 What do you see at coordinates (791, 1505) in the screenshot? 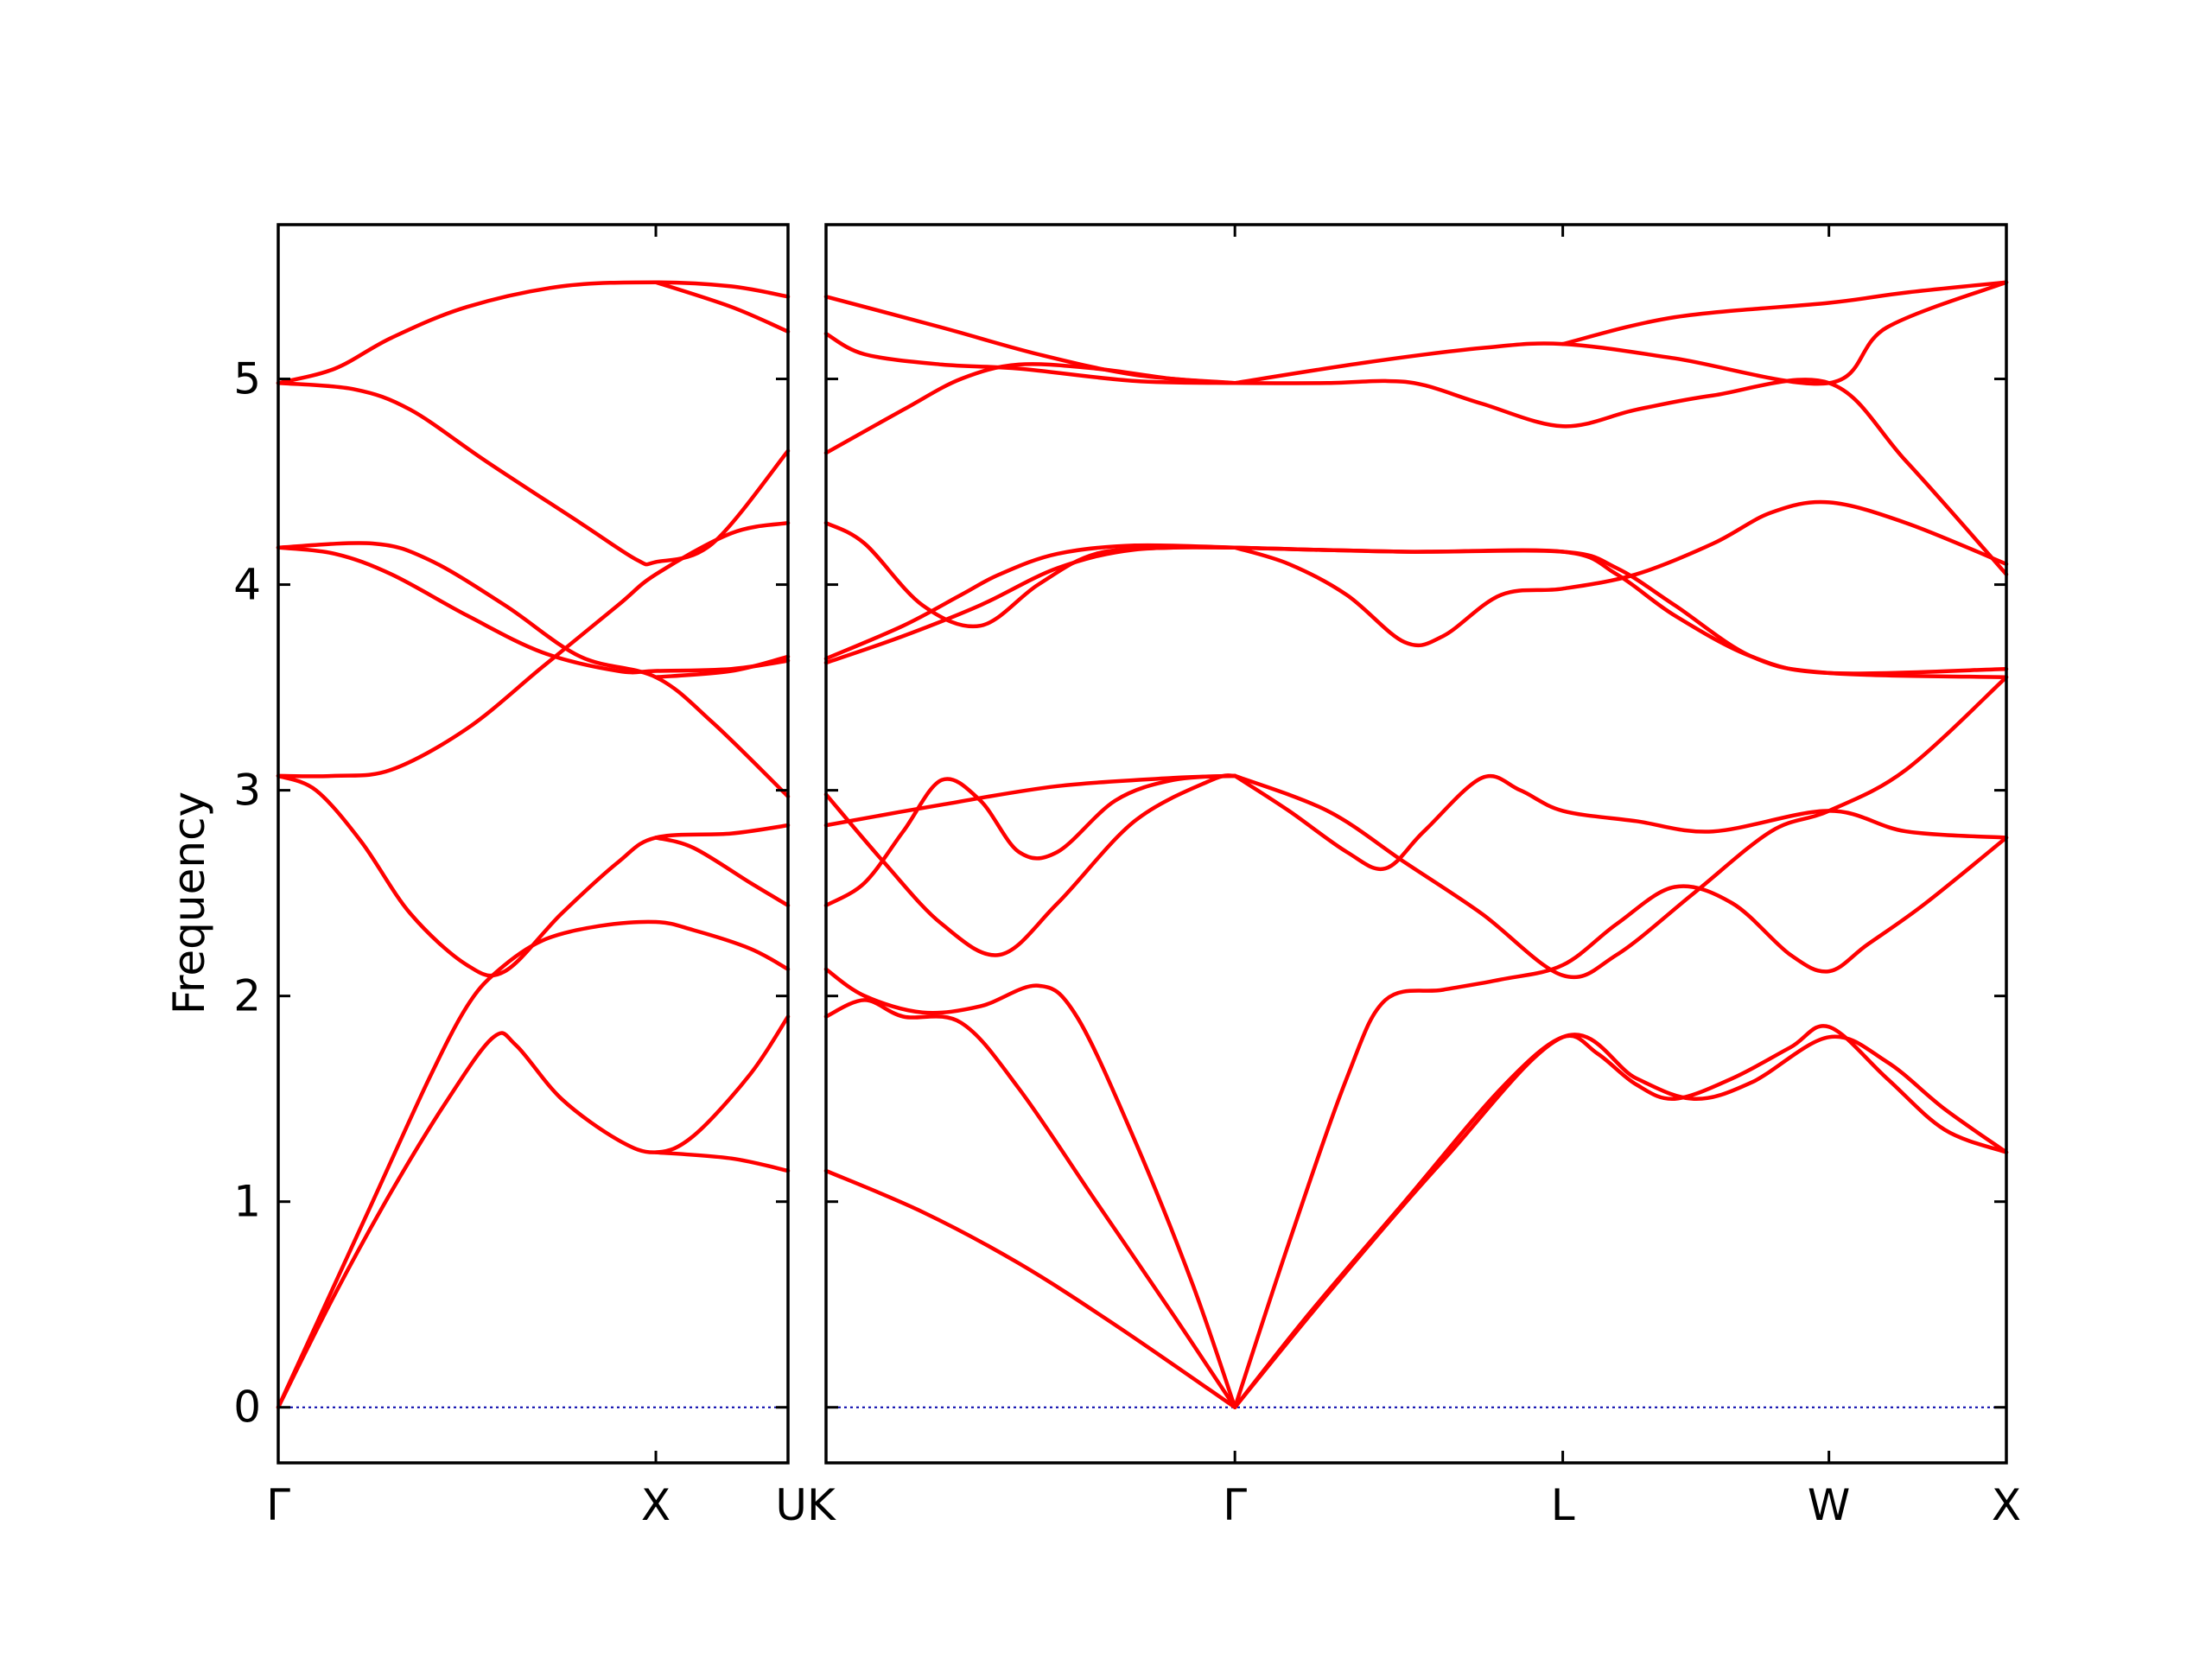
I see `x-tick-label: U` at bounding box center [791, 1505].